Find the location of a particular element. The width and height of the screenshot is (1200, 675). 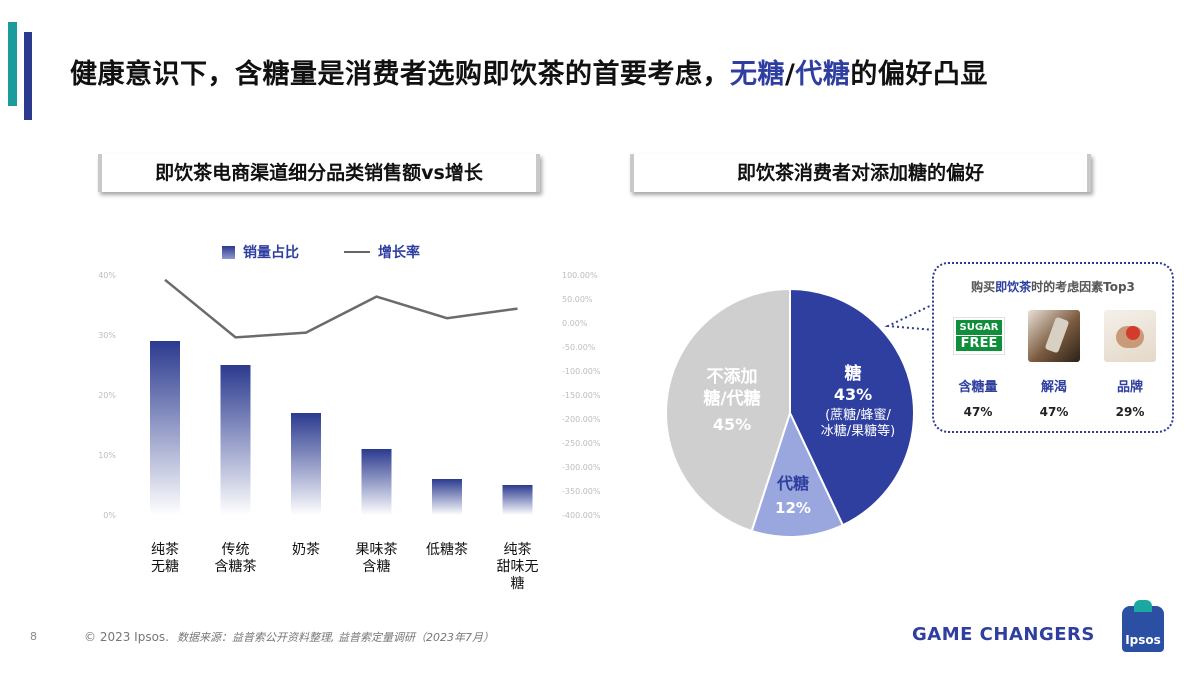

game-changers-tagline: GAME CHANGERS is located at coordinates (1003, 634).